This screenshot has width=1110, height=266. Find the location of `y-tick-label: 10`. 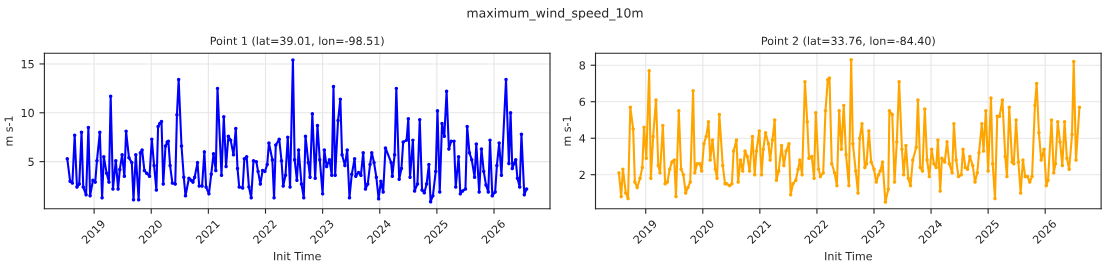

y-tick-label: 10 is located at coordinates (27, 113).